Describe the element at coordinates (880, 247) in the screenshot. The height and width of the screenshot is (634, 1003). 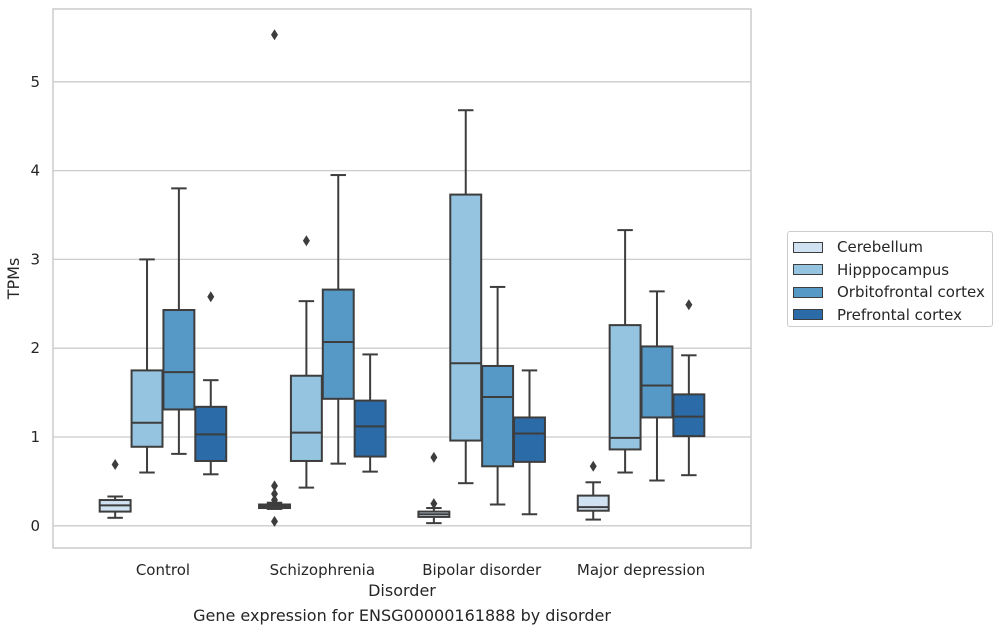
I see `legend-label: Cerebellum` at that location.